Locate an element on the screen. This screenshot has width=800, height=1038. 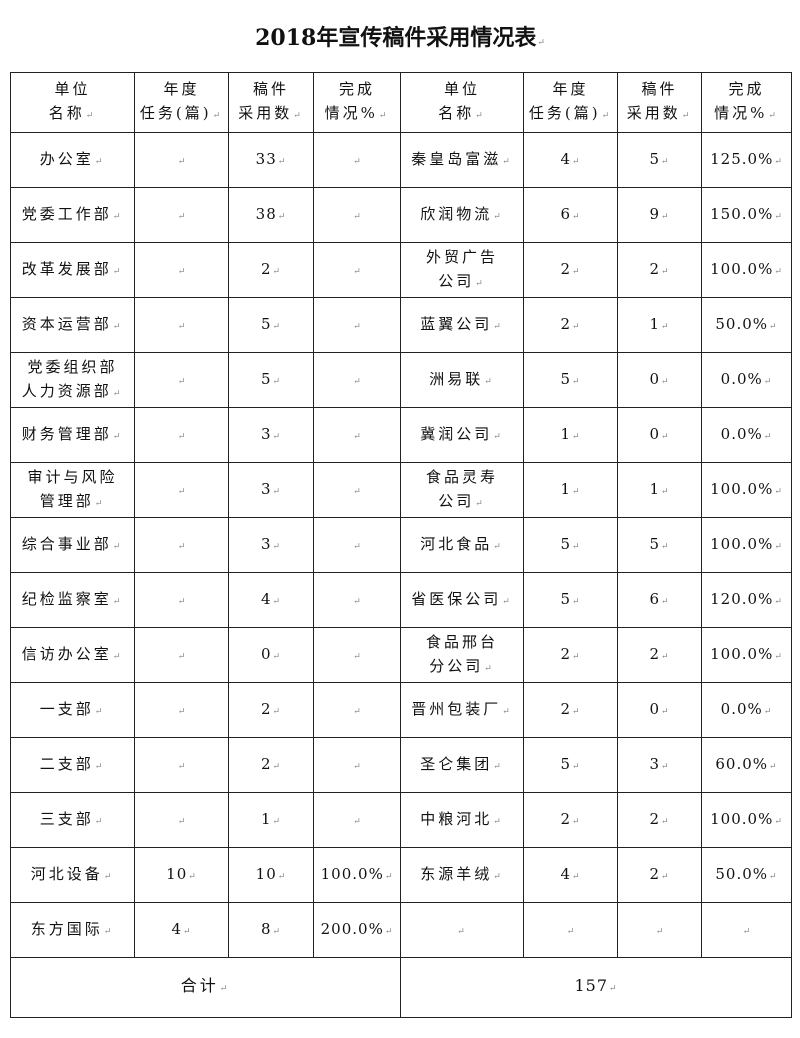
adopted-count-value: 5 is located at coordinates (659, 544).